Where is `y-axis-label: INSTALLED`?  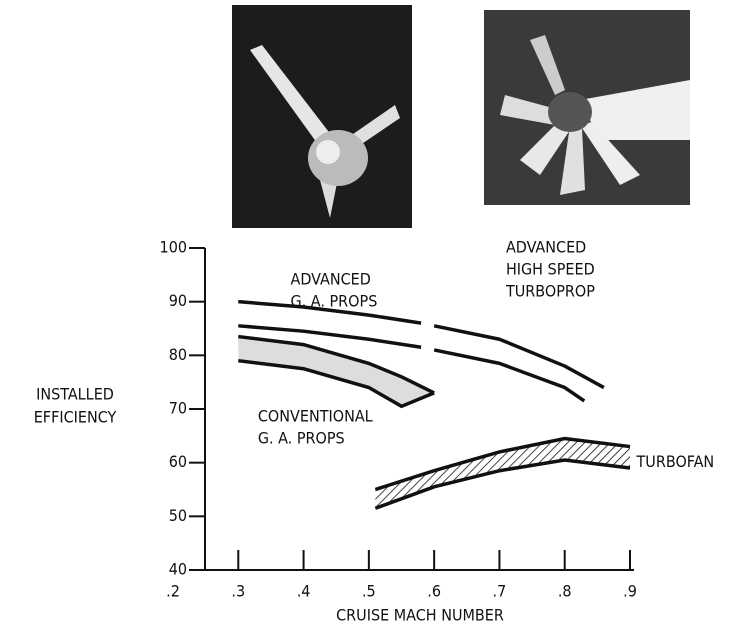
y-axis-label: INSTALLED is located at coordinates (75, 394).